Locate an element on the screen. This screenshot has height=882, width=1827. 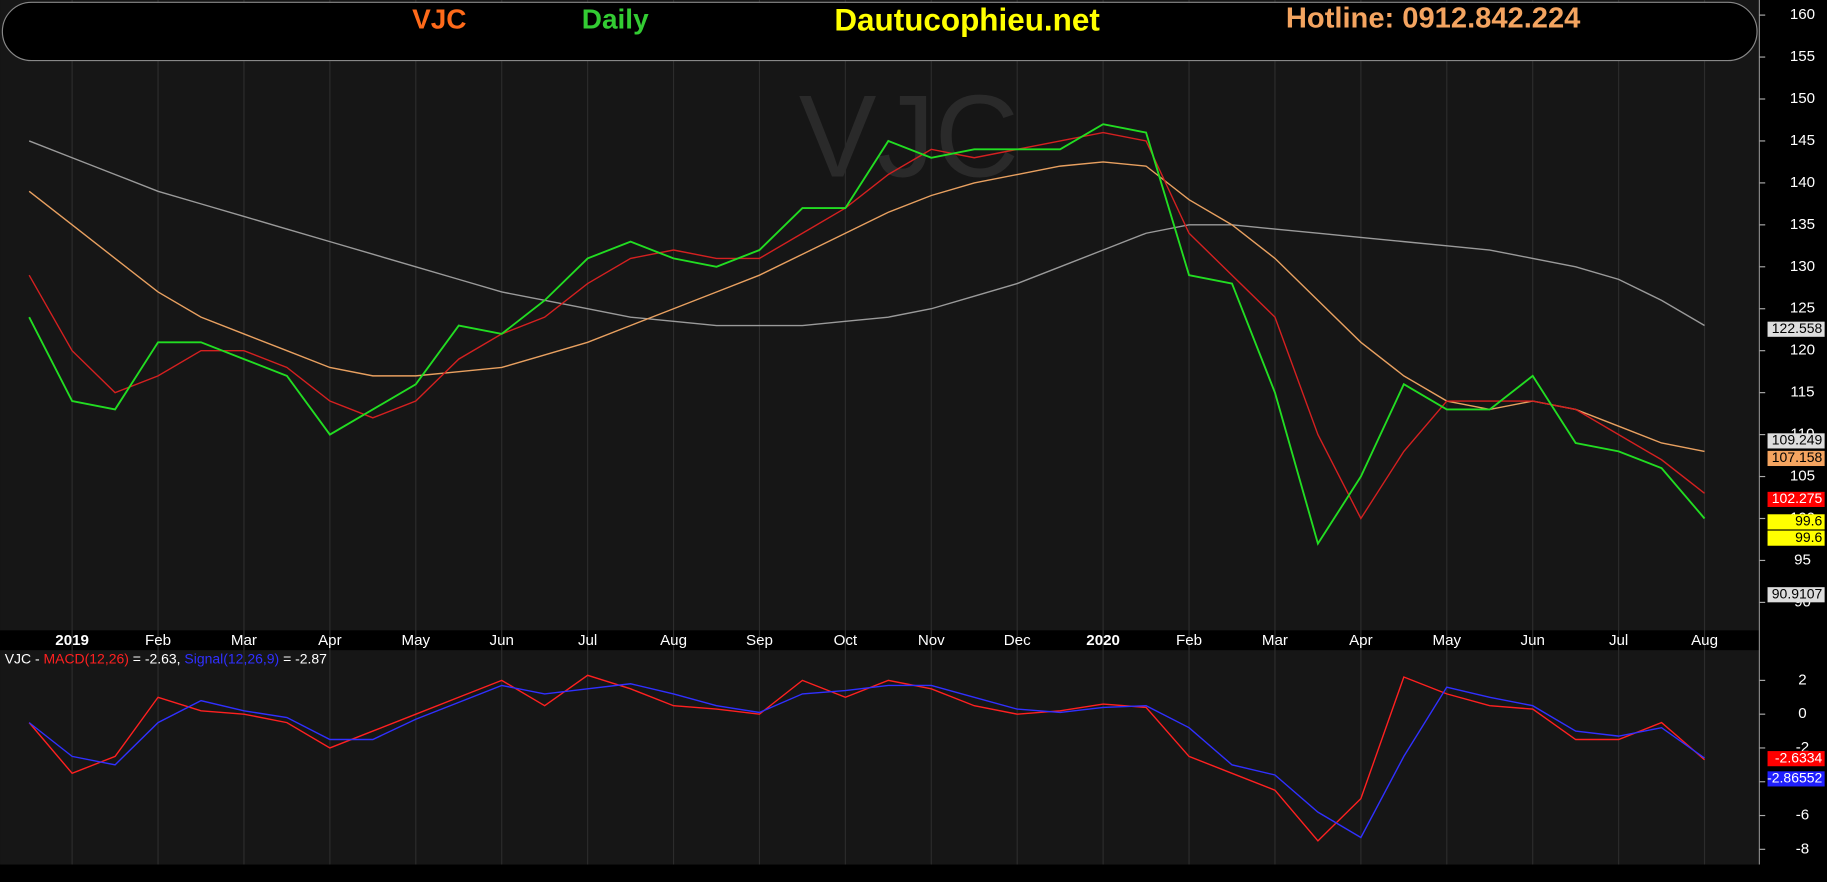
y-tick-label: 115 is located at coordinates (1802, 392).